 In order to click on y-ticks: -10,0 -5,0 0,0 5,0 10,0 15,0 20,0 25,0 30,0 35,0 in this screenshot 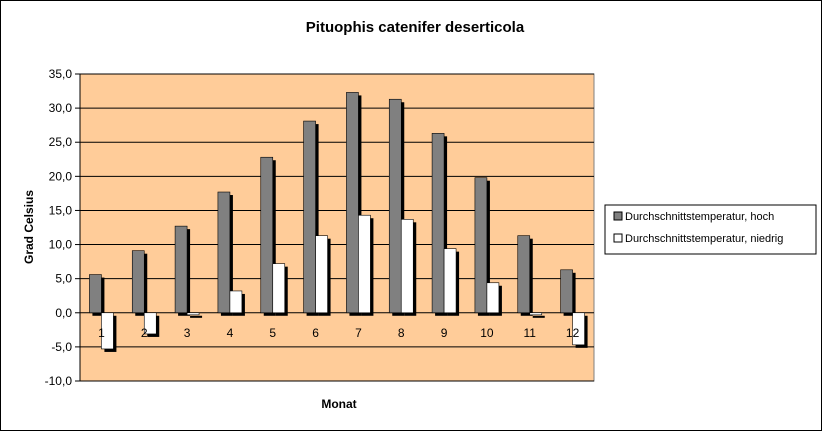, I will do `click(63, 227)`.